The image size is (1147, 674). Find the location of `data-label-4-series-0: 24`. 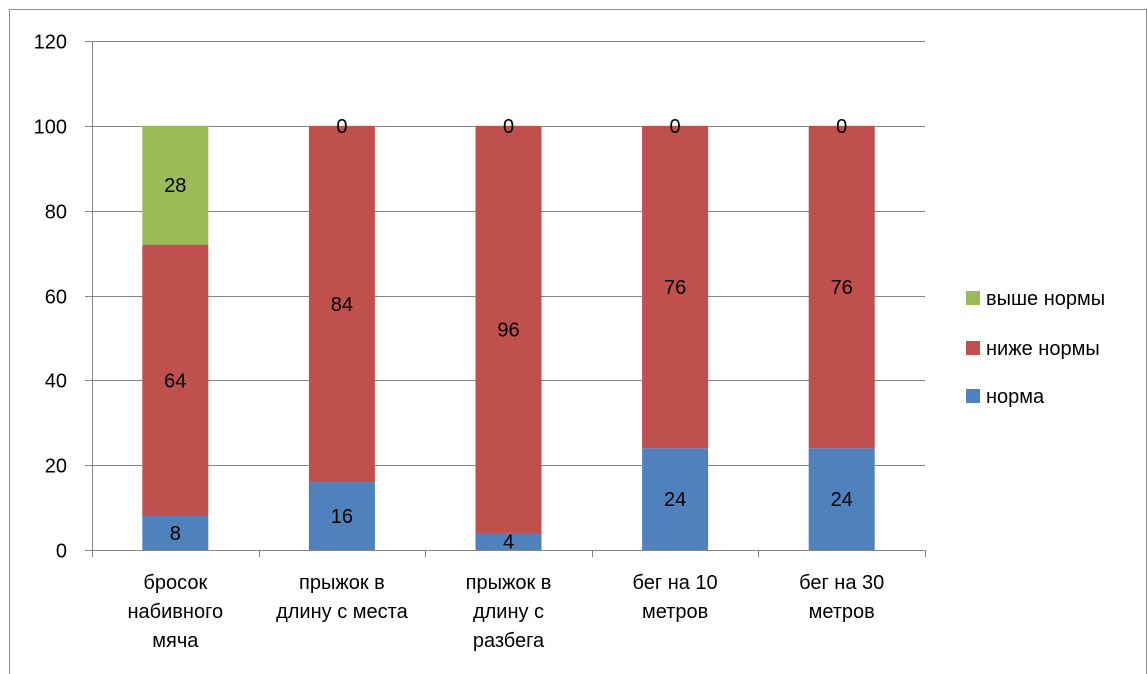

data-label-4-series-0: 24 is located at coordinates (842, 500).